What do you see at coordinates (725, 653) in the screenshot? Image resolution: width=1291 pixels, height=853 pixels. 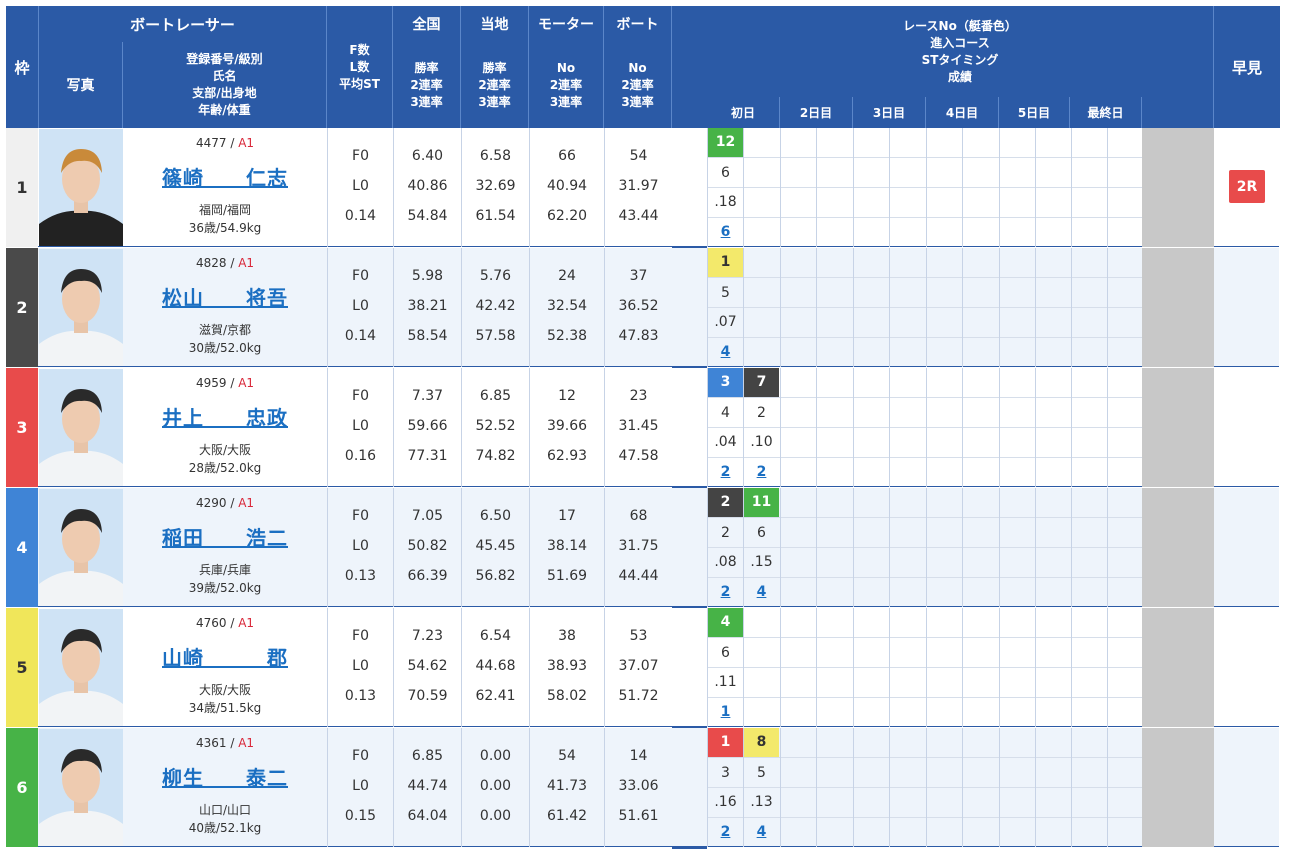 I see `entry-course: 6` at bounding box center [725, 653].